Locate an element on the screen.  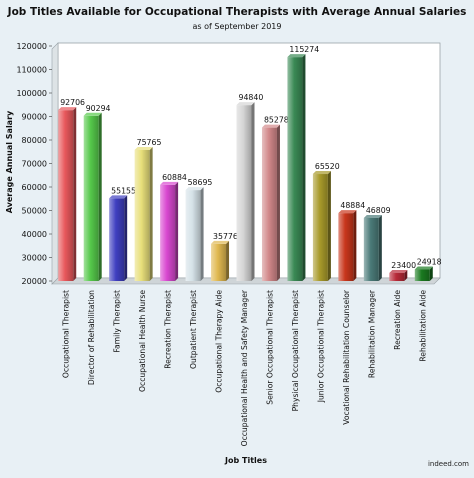
plot-wall is located at coordinates (55, 163).